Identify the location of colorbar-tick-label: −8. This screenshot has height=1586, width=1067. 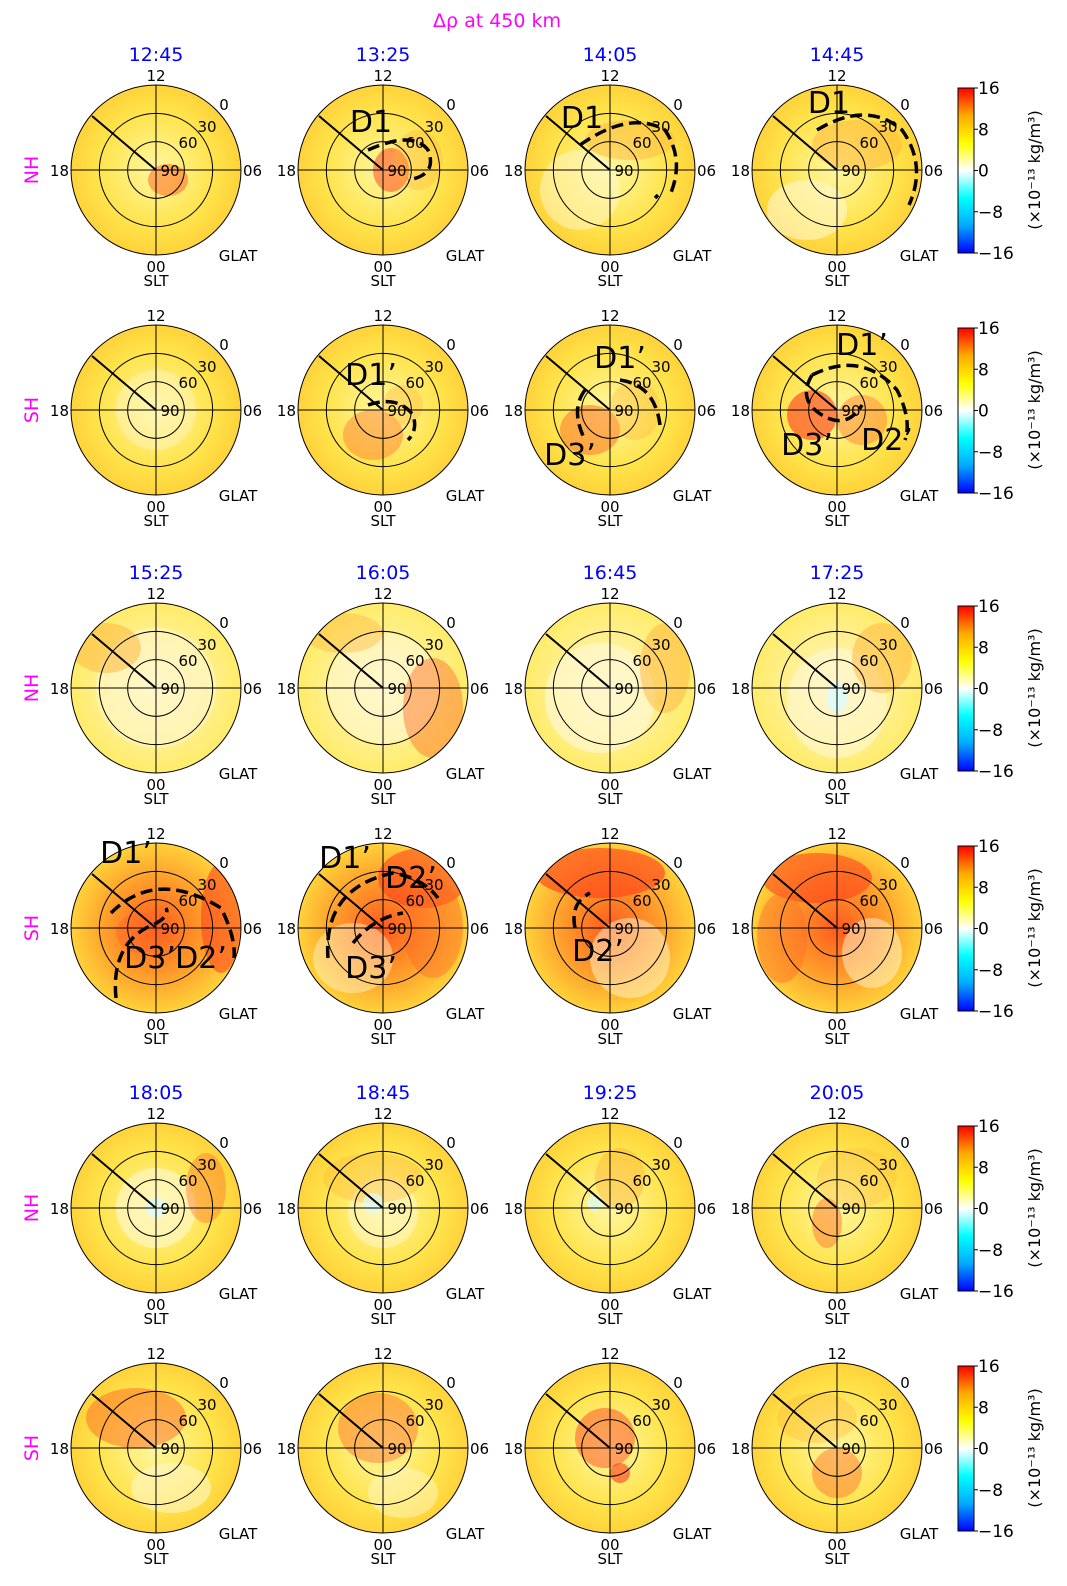
(990, 731).